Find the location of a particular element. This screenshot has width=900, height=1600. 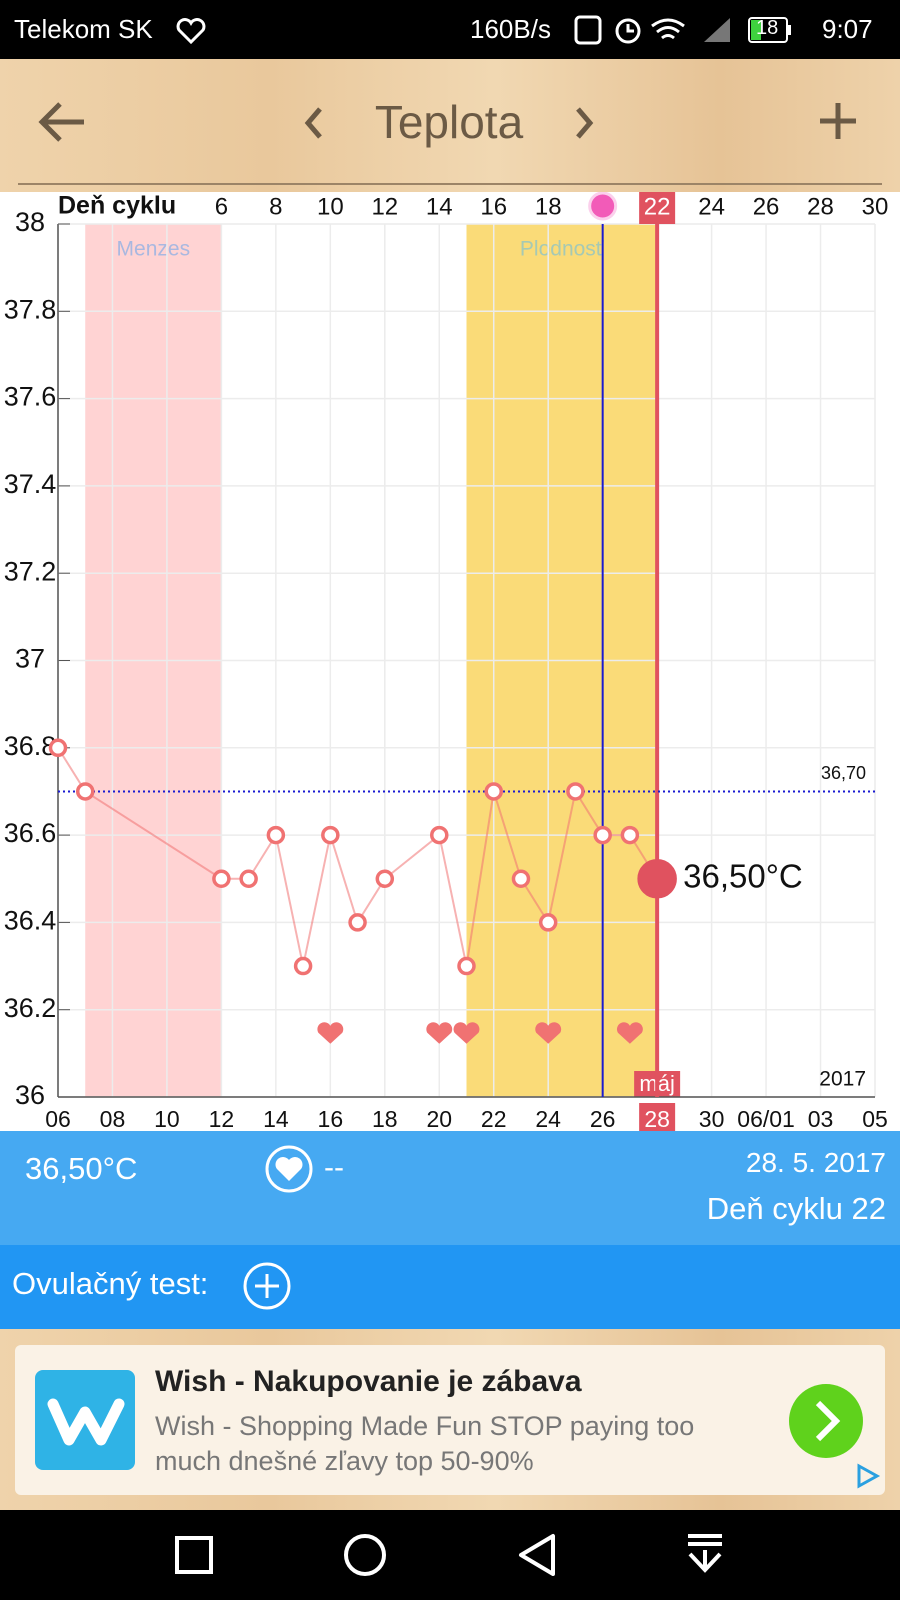

battery-level: 18 is located at coordinates (767, 28).